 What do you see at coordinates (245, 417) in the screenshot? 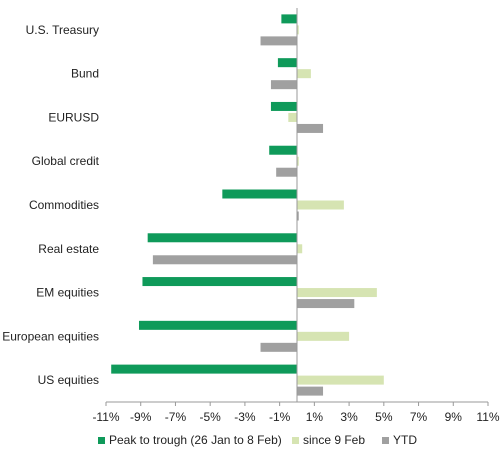
I see `x-tick-label: -3%` at bounding box center [245, 417].